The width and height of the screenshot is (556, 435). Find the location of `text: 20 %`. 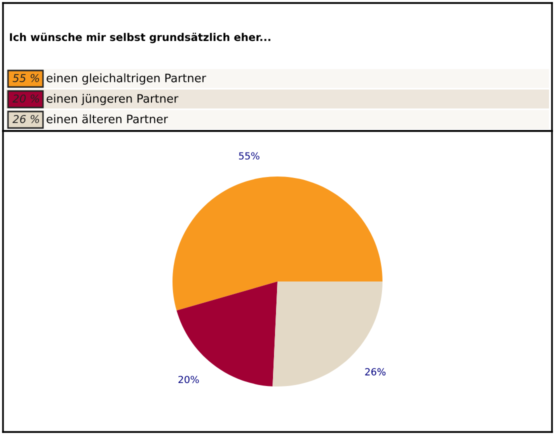

text: 20 % is located at coordinates (26, 98).